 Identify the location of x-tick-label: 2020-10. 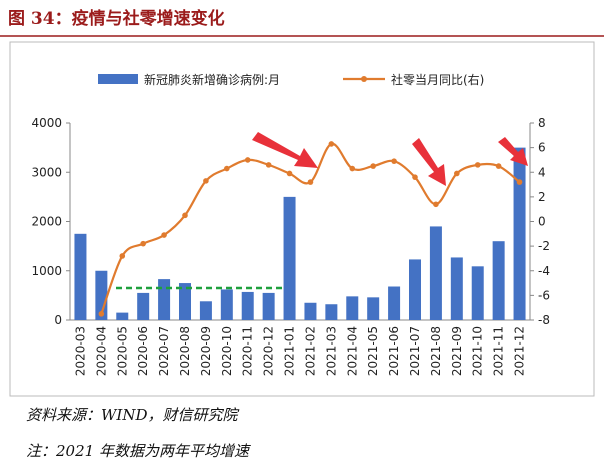
(227, 351).